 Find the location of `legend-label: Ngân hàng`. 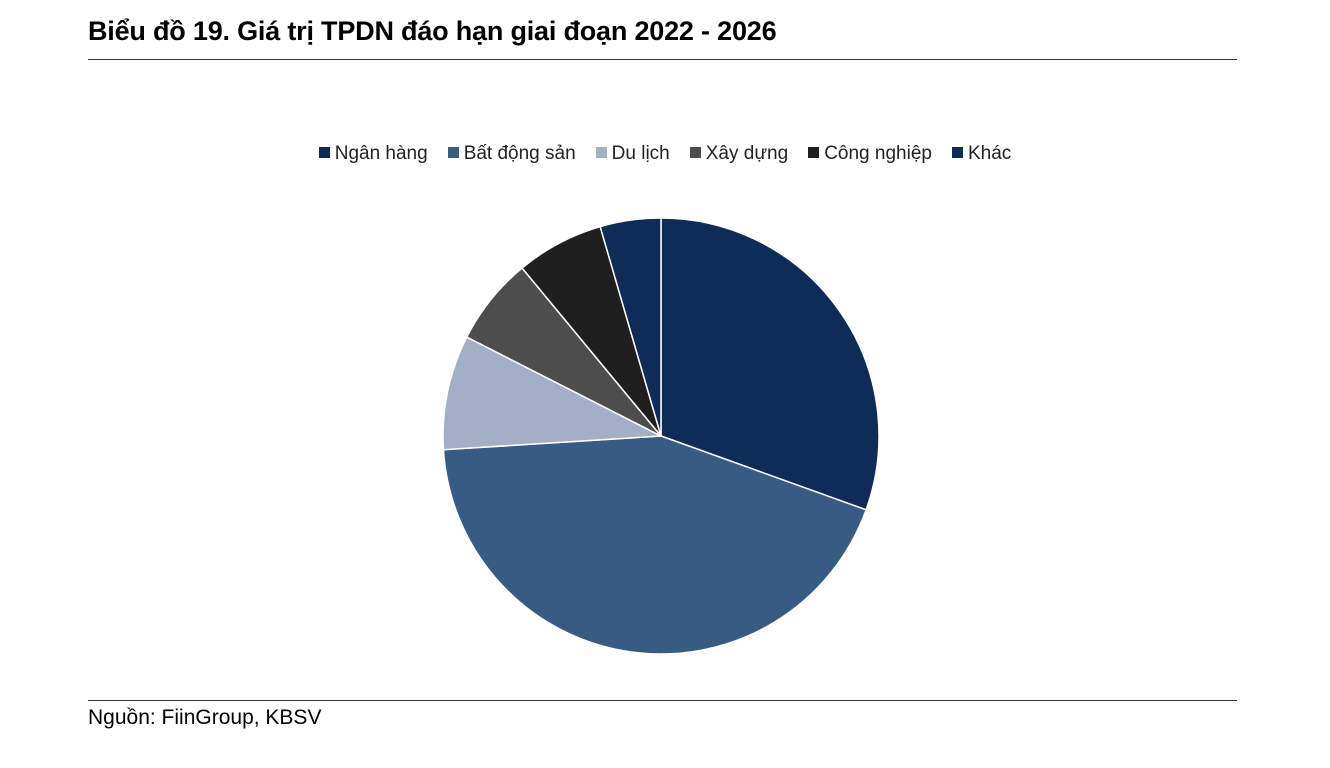

legend-label: Ngân hàng is located at coordinates (381, 153).